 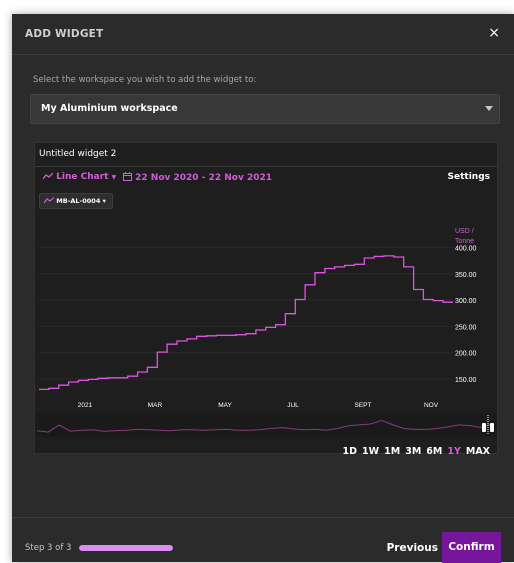 I want to click on range-selector: 1D 1W 1M 3M 6M 1Y MAX, so click(x=414, y=448).